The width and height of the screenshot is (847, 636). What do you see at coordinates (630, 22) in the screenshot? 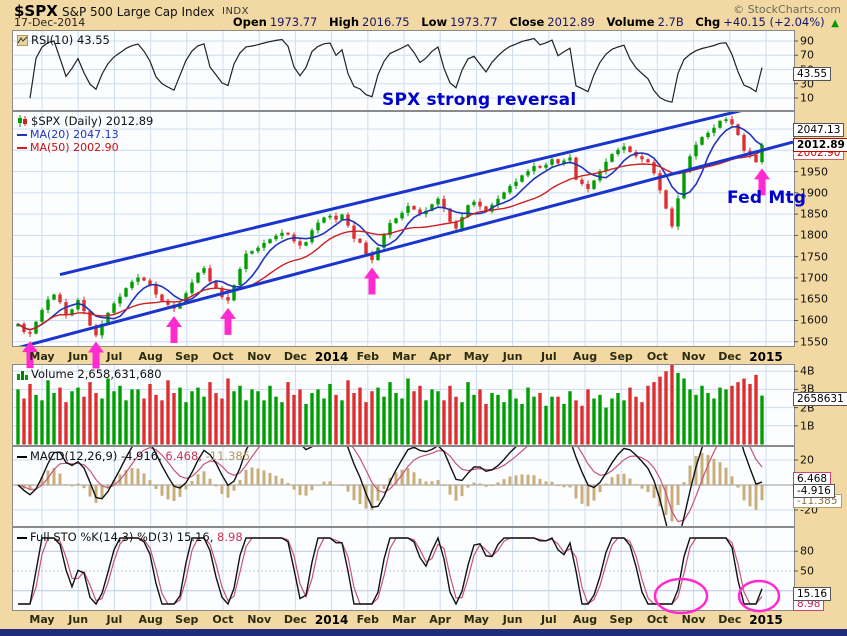
I see `volume-label: Volume` at bounding box center [630, 22].